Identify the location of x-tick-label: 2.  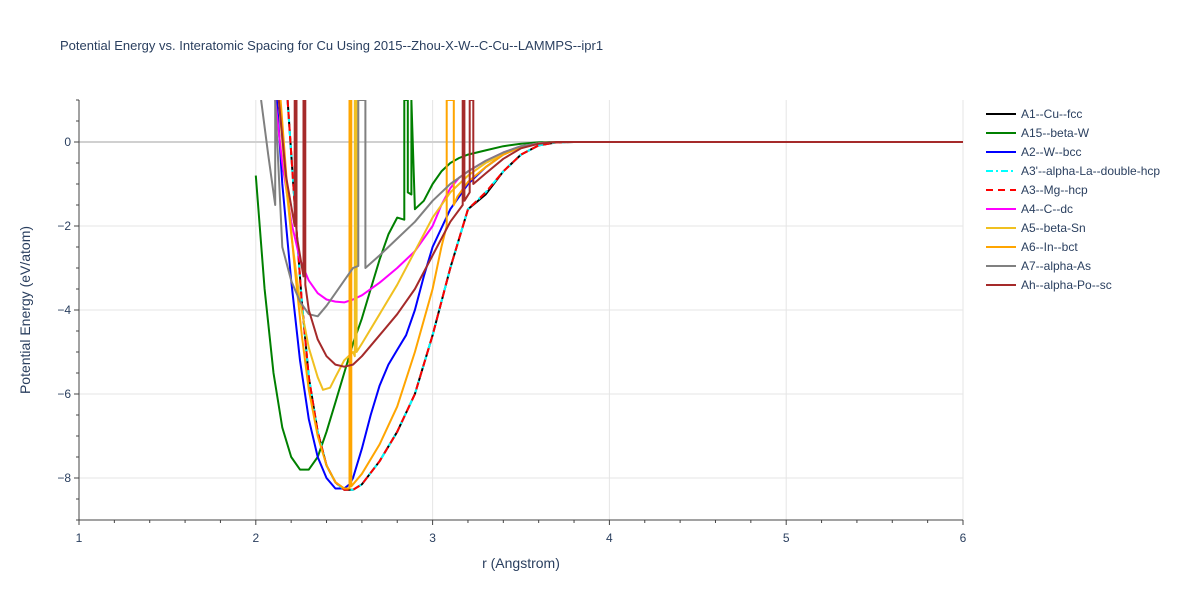
(255, 538).